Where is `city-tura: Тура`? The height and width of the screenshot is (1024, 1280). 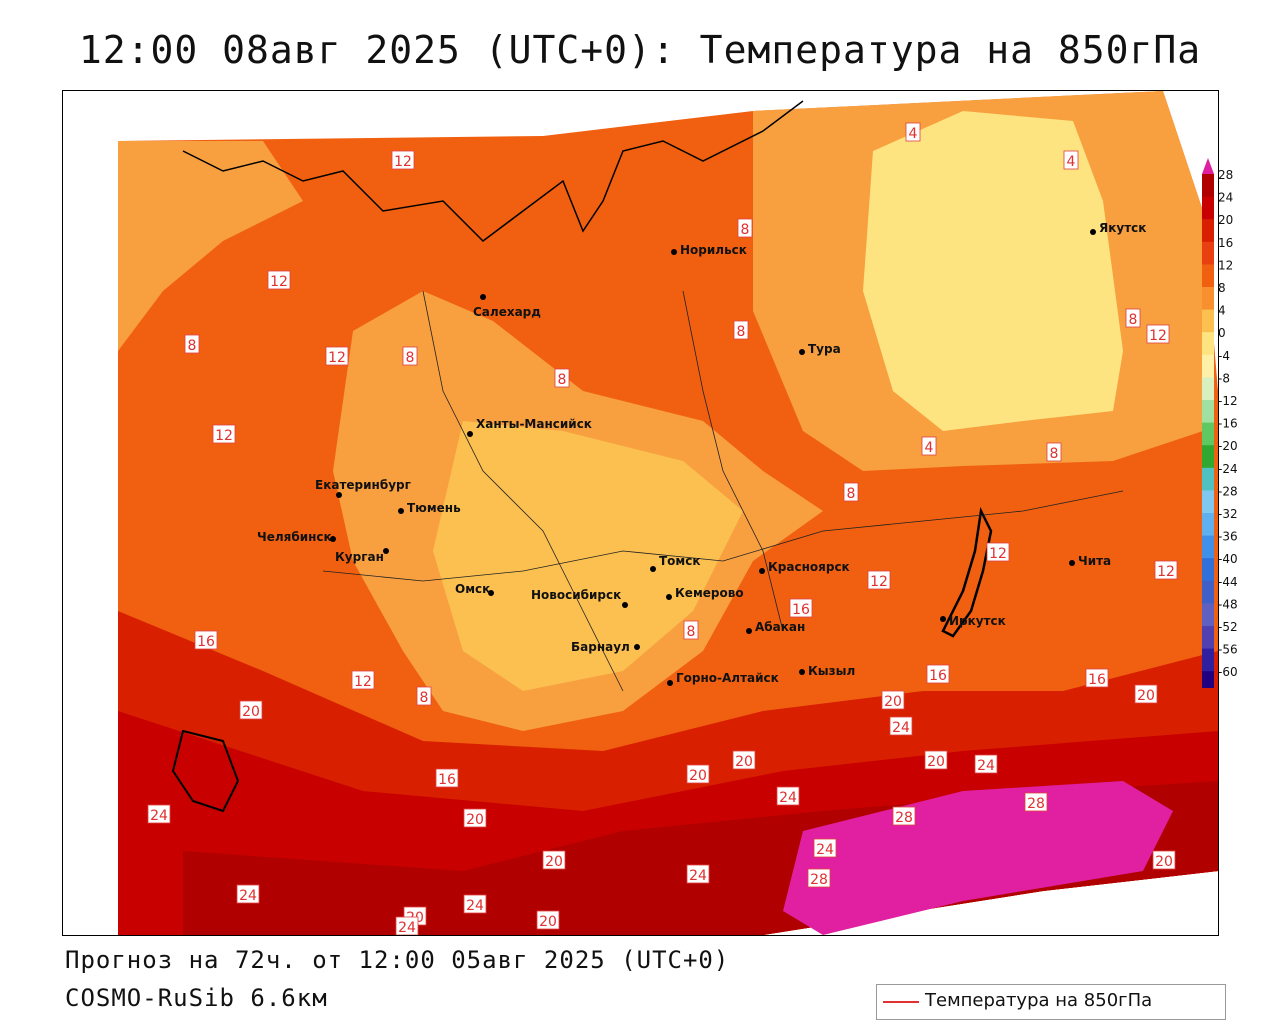
city-tura: Тура is located at coordinates (820, 349).